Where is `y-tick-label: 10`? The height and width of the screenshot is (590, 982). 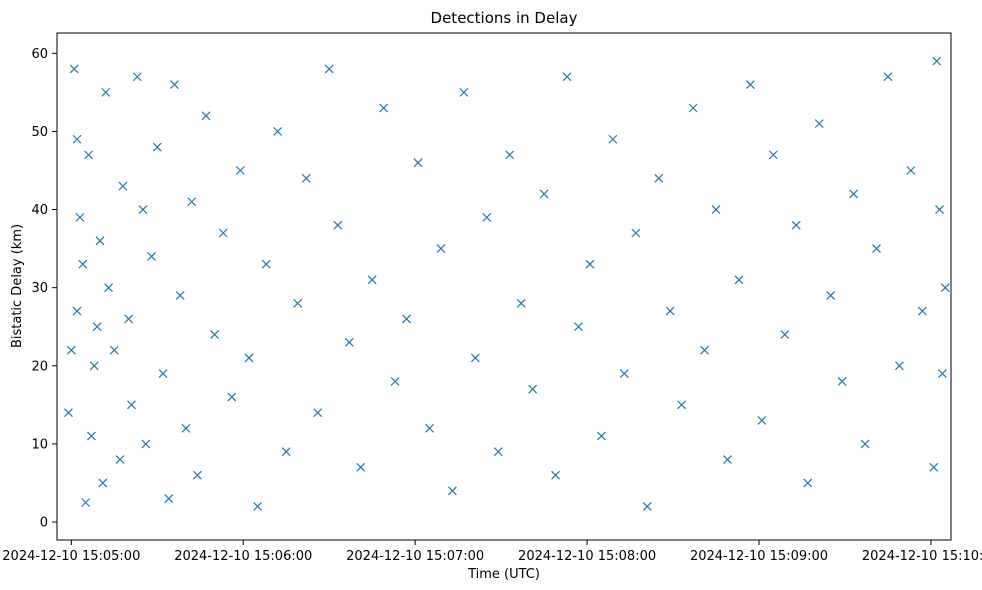
y-tick-label: 10 is located at coordinates (39, 444).